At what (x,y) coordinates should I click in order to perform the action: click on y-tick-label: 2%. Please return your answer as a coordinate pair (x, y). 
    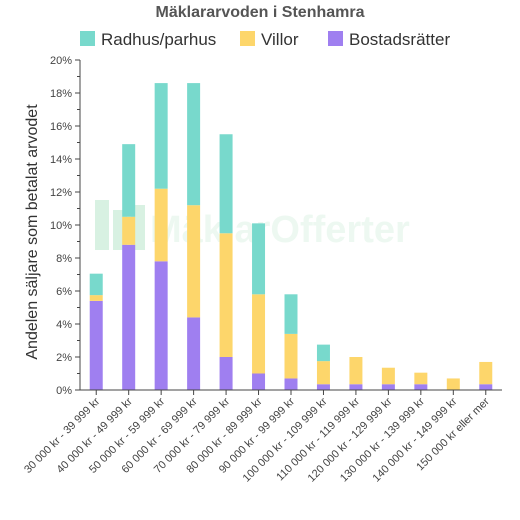
    Looking at the image, I should click on (64, 358).